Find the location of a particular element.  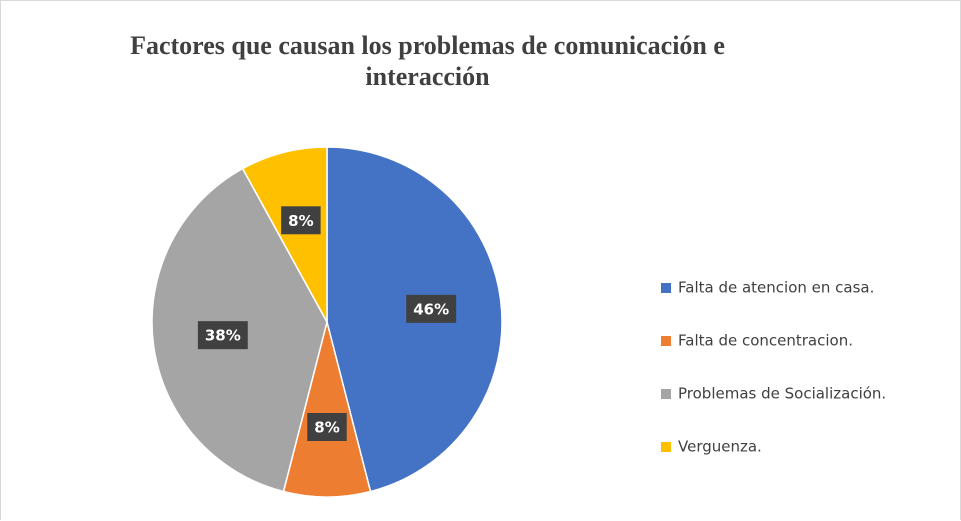

data-label: 46% is located at coordinates (431, 308).